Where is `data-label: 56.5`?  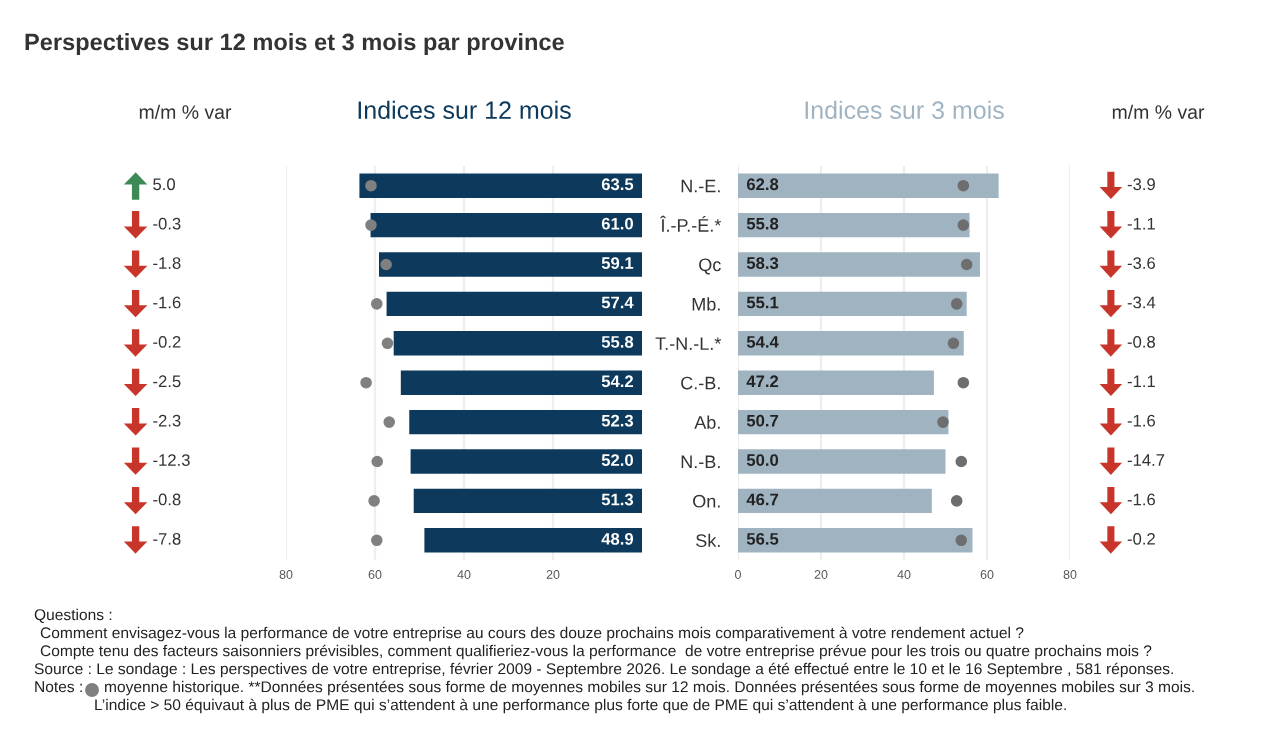 data-label: 56.5 is located at coordinates (762, 538).